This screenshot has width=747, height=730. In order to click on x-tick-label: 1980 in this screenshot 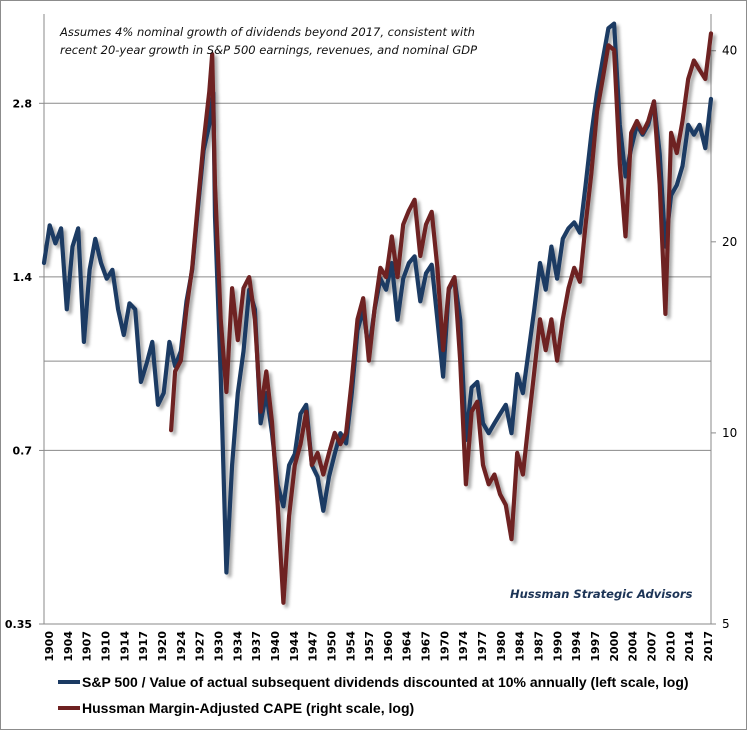, I will do `click(501, 646)`.